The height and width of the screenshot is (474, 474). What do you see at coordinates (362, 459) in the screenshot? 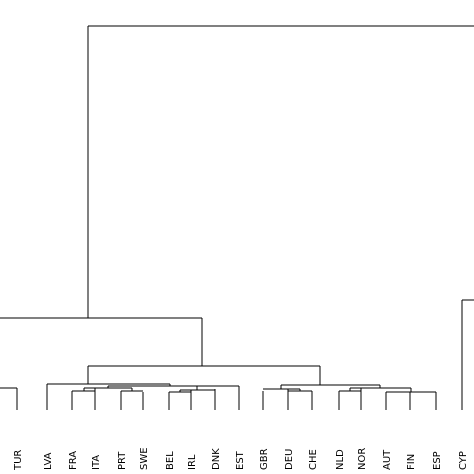
I see `leaf-label-nor: NOR` at bounding box center [362, 459].